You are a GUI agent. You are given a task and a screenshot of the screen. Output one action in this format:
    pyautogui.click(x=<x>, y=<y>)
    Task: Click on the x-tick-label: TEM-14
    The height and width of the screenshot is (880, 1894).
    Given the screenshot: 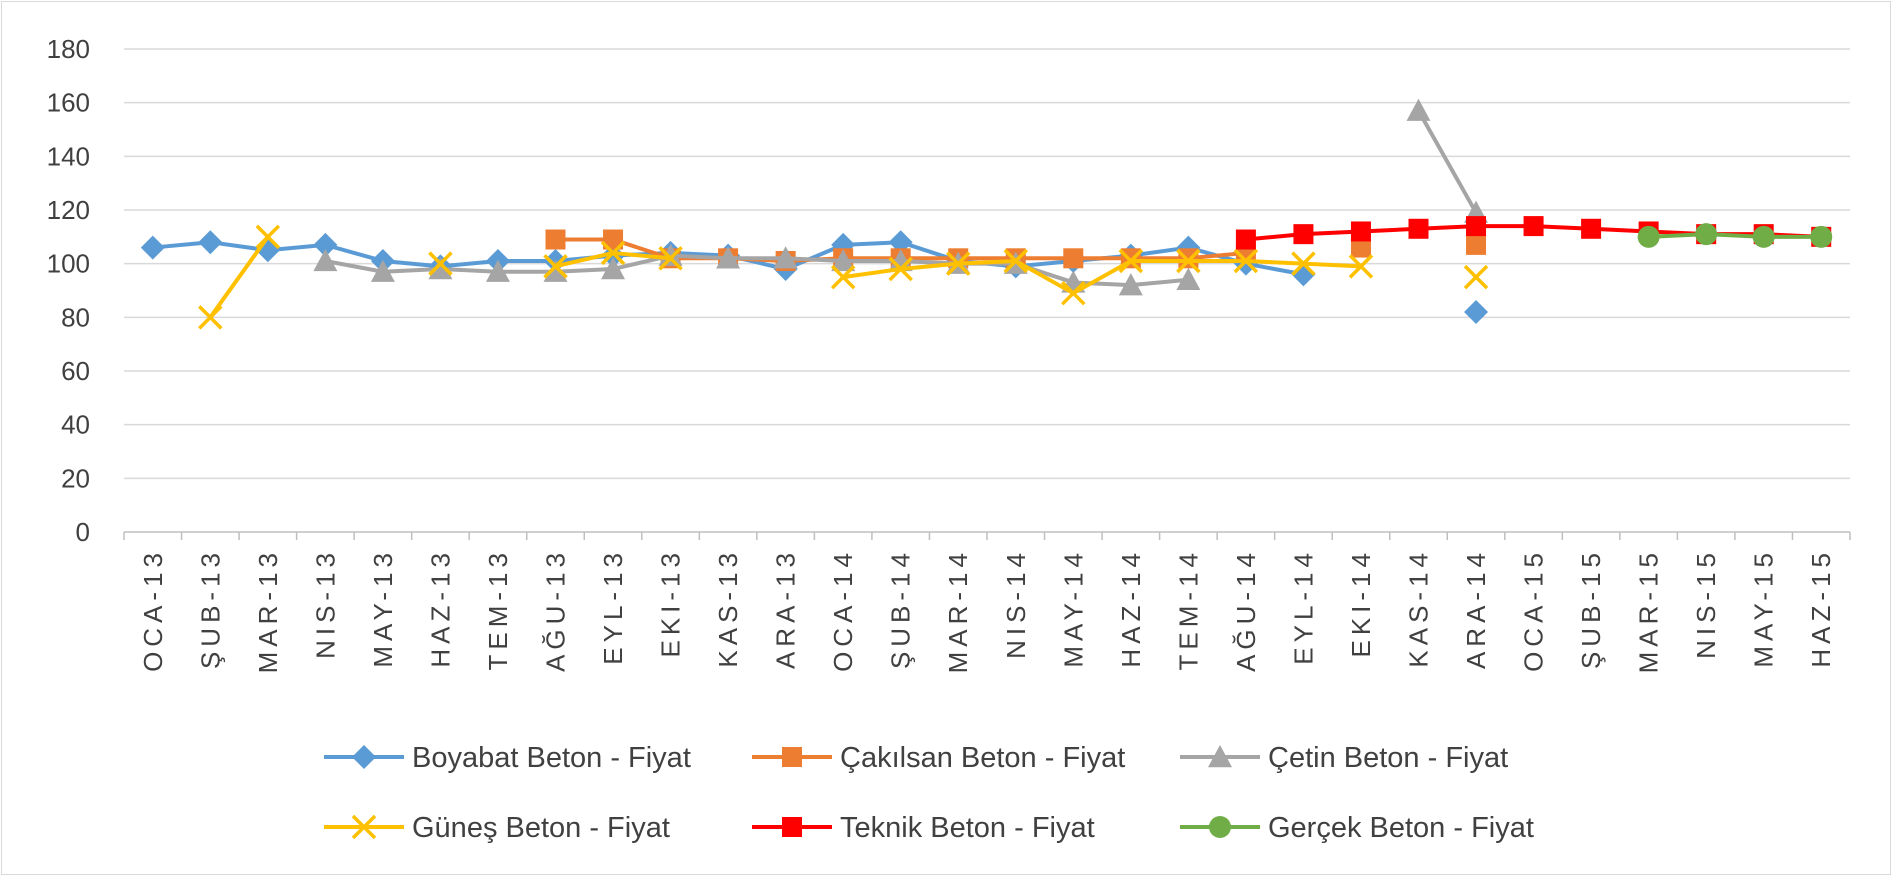 What is the action you would take?
    pyautogui.click(x=1188, y=609)
    